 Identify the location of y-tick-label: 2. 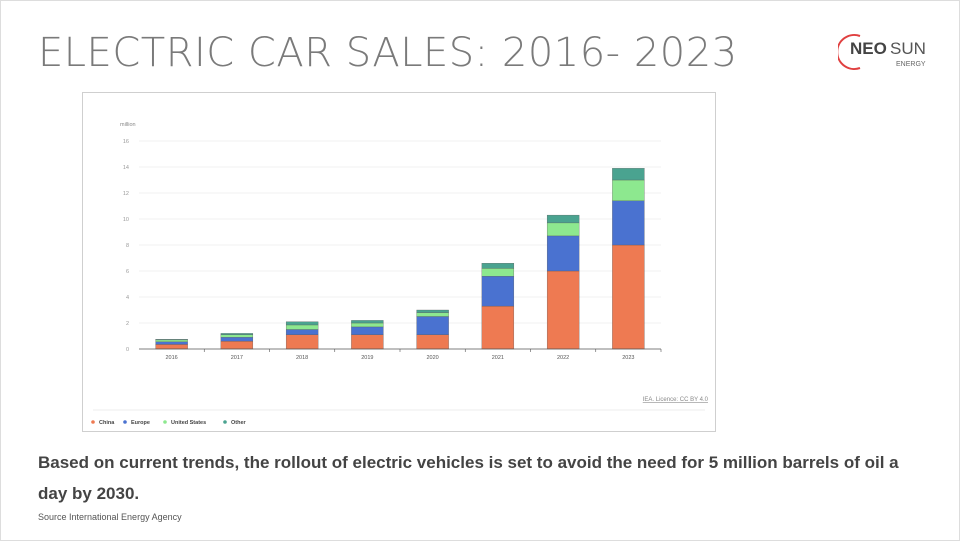
(127, 324).